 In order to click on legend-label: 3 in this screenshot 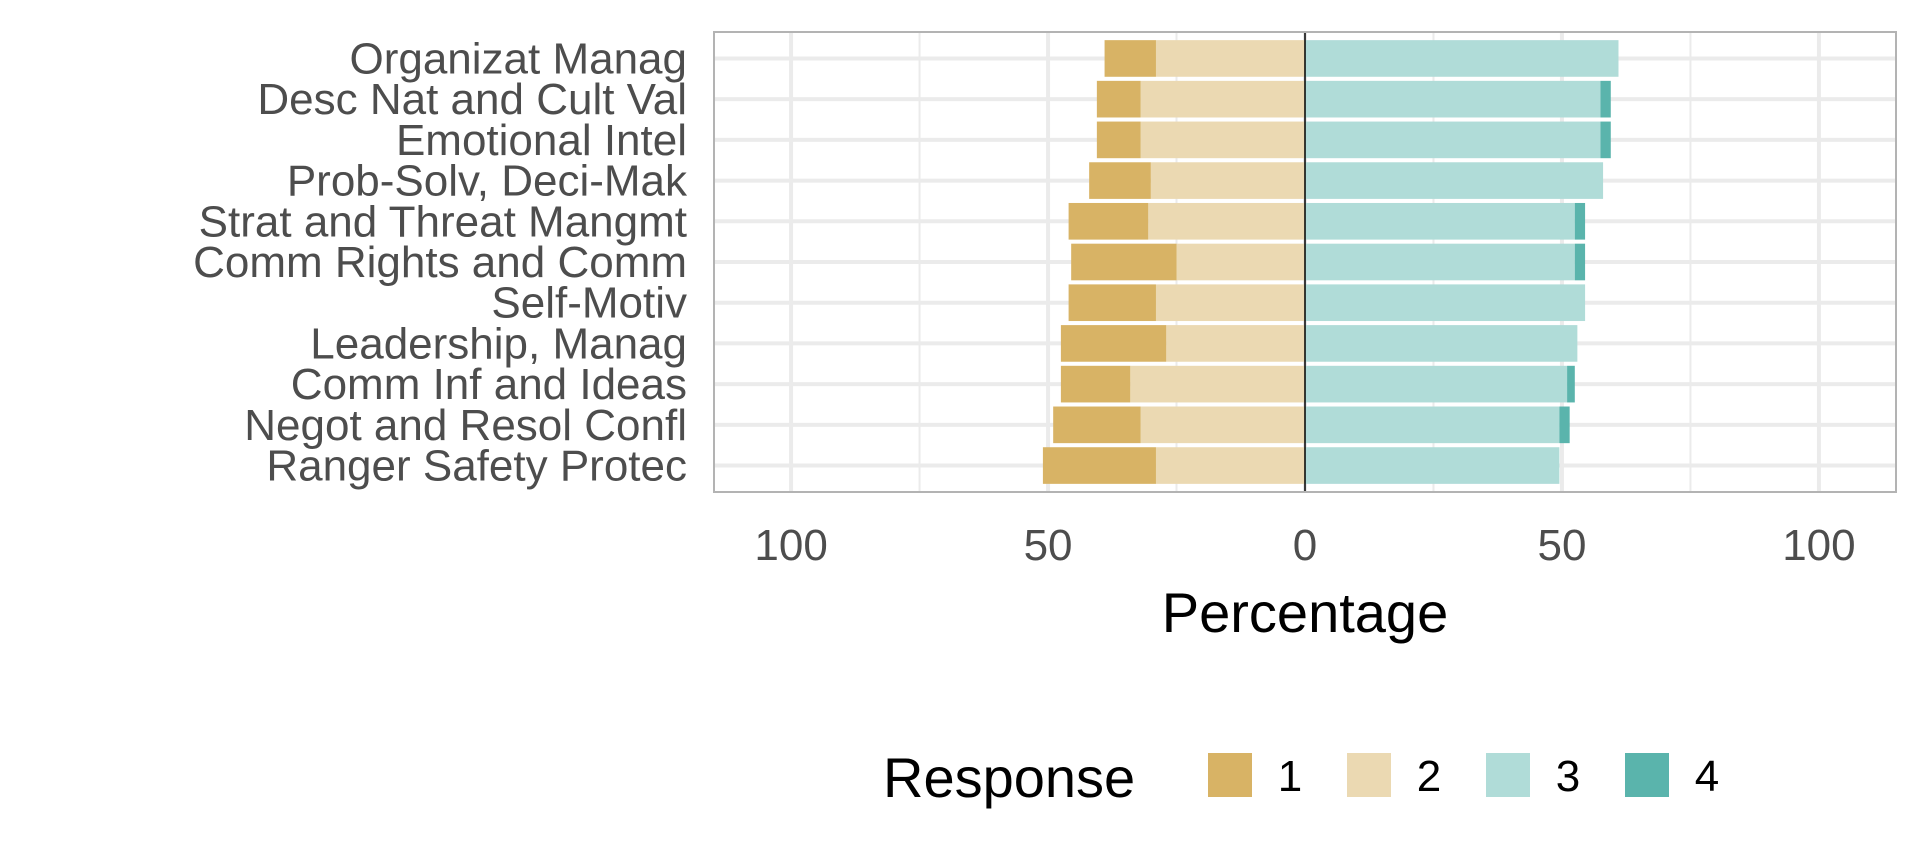, I will do `click(1568, 776)`.